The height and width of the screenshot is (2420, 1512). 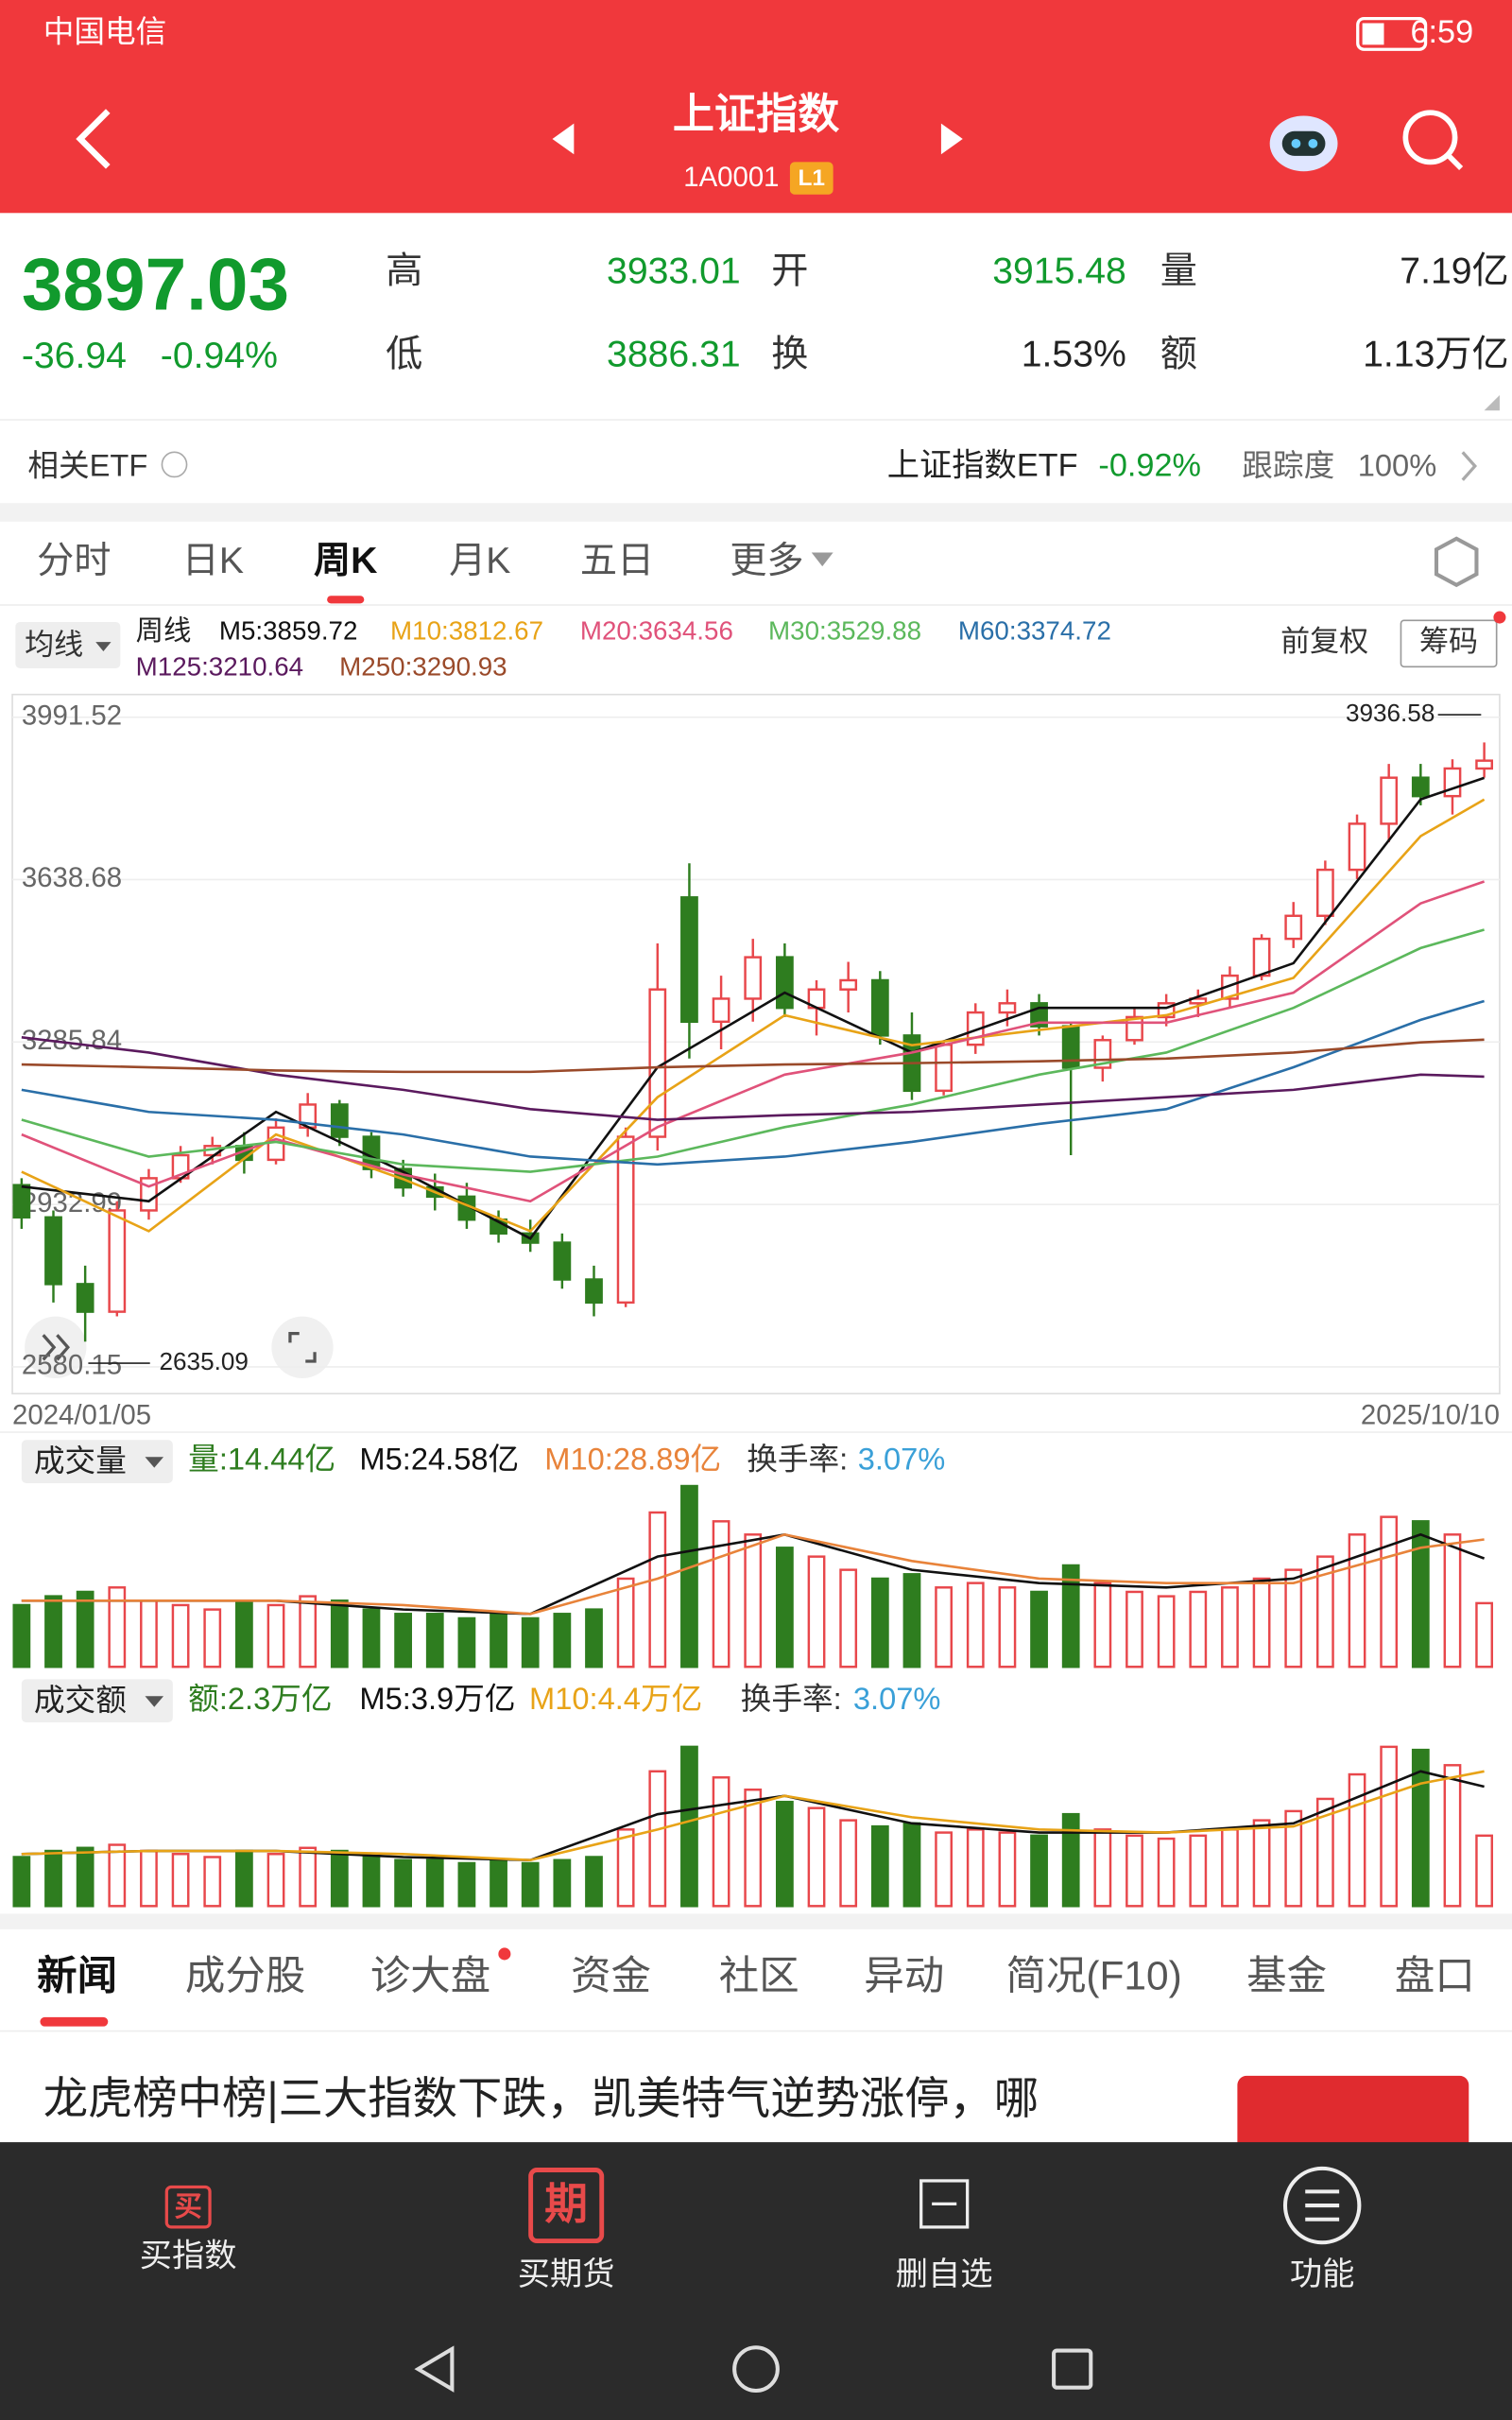 I want to click on info-icon, so click(x=174, y=464).